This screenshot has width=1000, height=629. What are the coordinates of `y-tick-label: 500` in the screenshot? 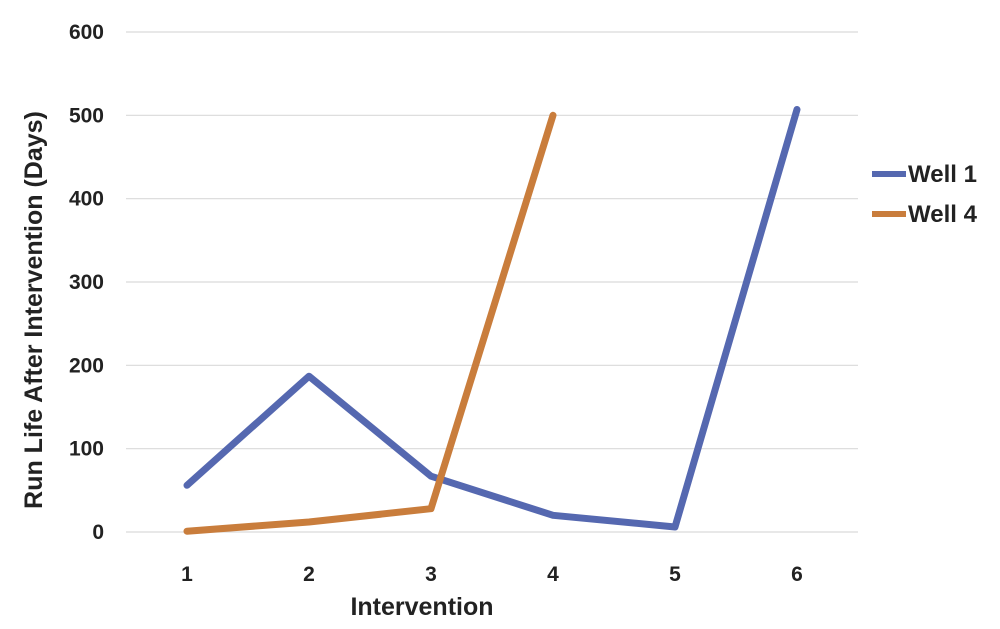 It's located at (86, 115).